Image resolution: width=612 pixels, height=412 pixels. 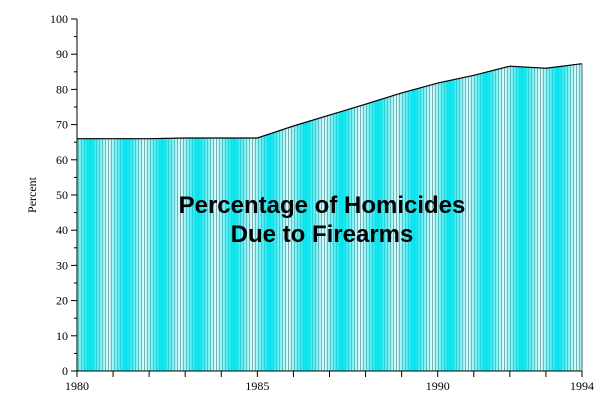 I want to click on y-tick-label: 0, so click(x=65, y=371).